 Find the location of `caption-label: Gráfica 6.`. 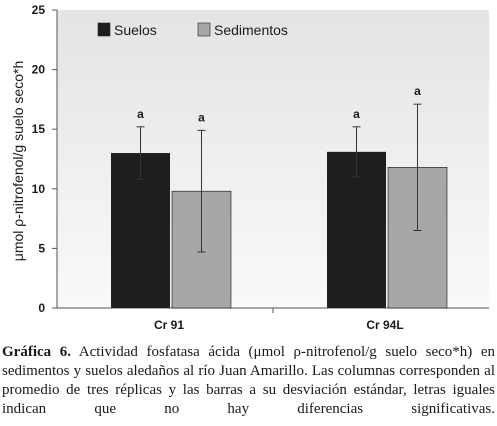

caption-label: Gráfica 6. is located at coordinates (36, 352).